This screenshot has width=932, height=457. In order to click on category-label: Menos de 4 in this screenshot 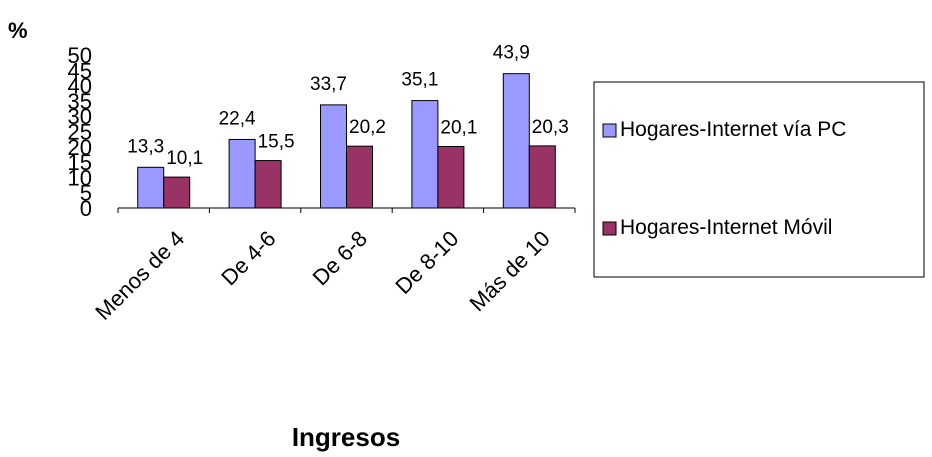, I will do `click(139, 275)`.